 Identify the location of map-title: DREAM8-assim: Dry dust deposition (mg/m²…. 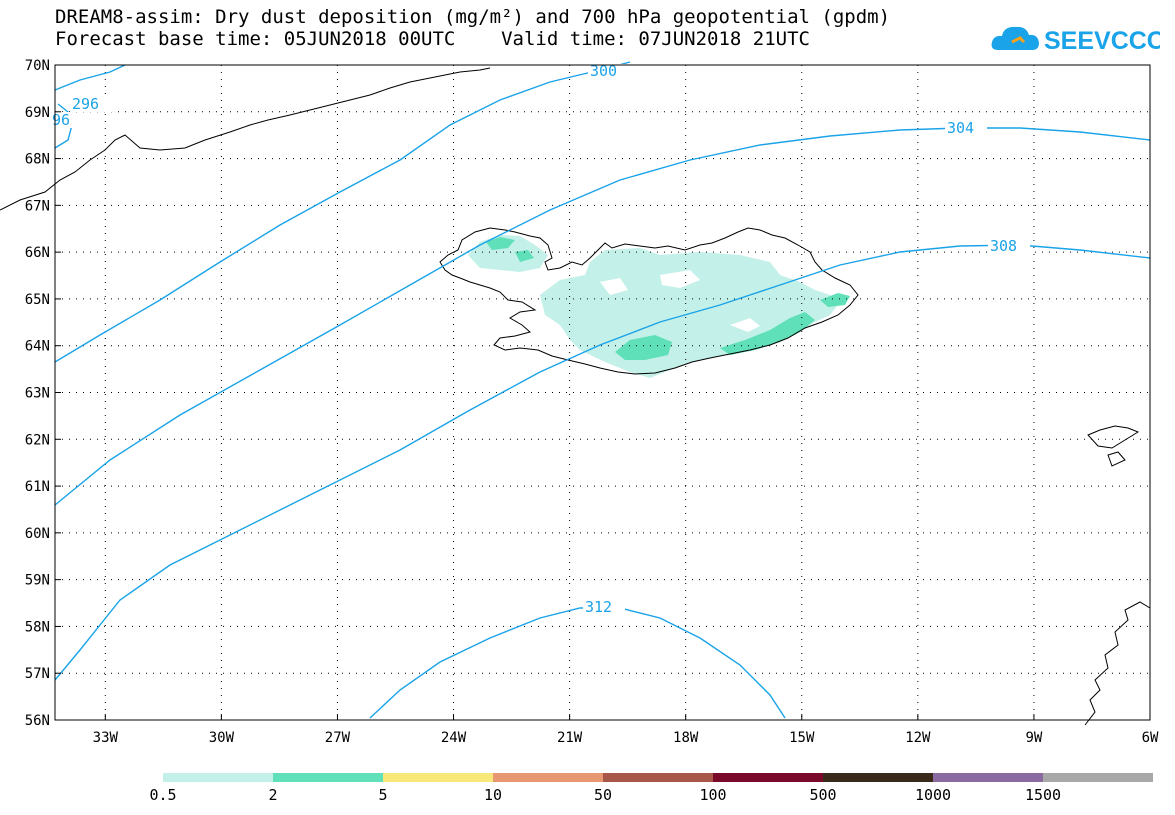
(473, 17).